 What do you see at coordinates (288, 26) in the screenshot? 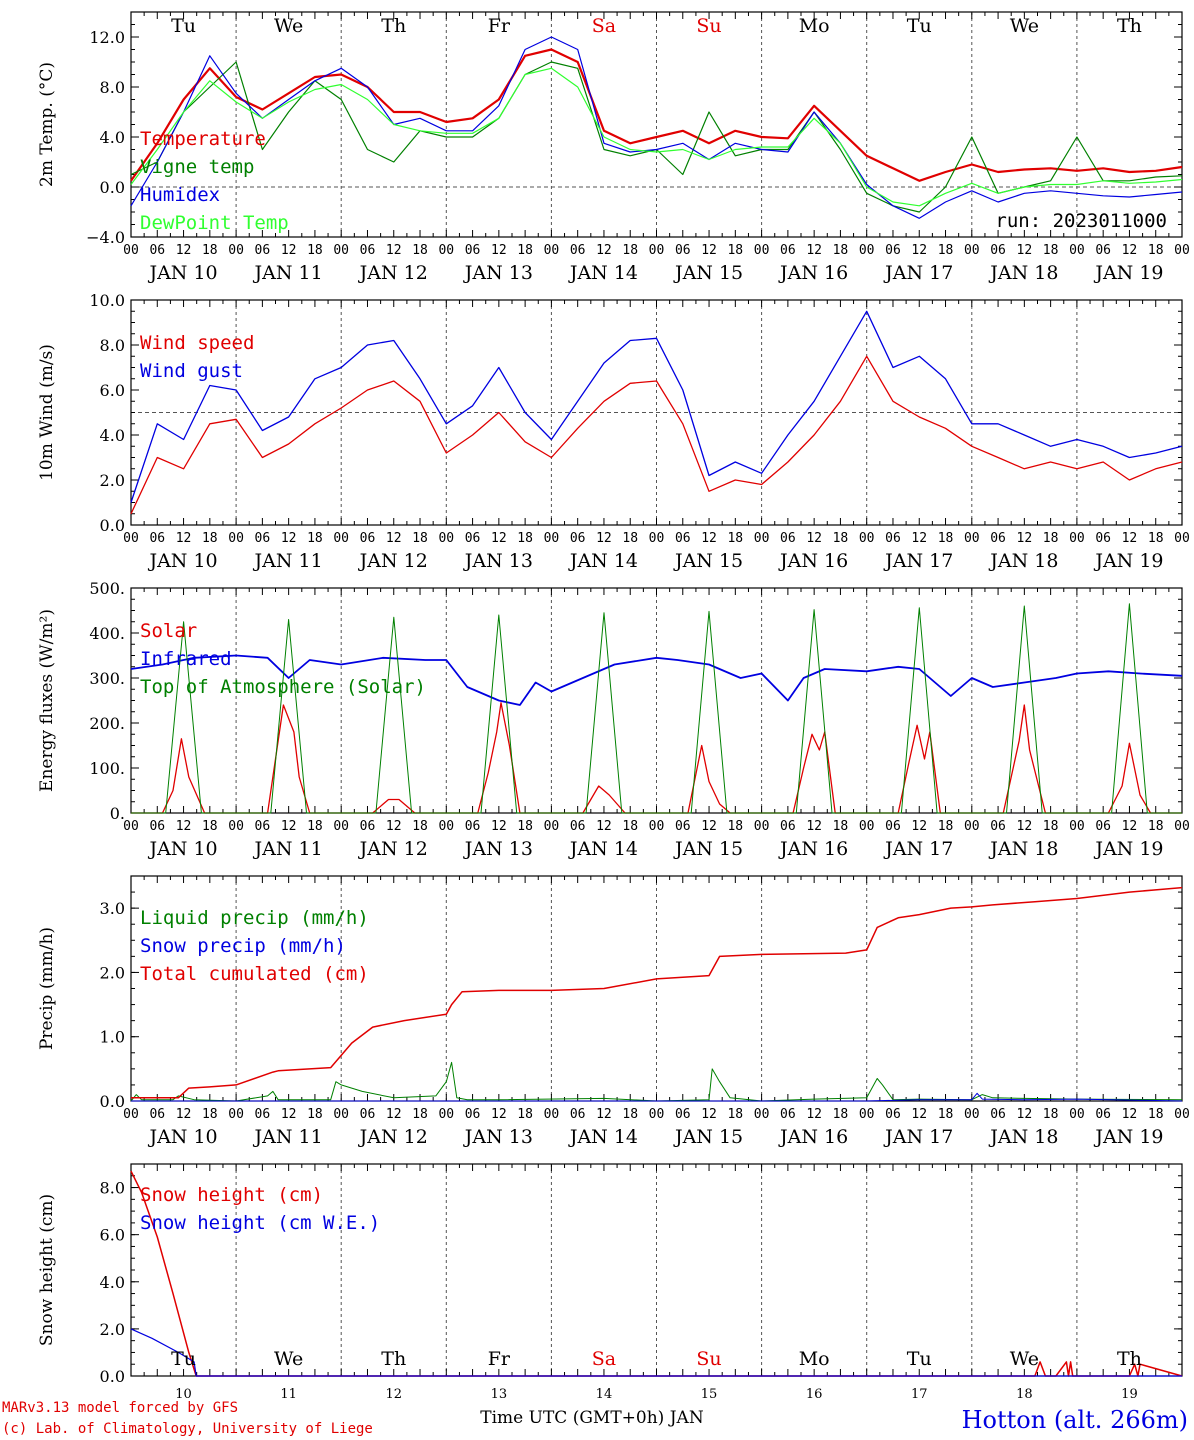
I see `weekday-label-top: We` at bounding box center [288, 26].